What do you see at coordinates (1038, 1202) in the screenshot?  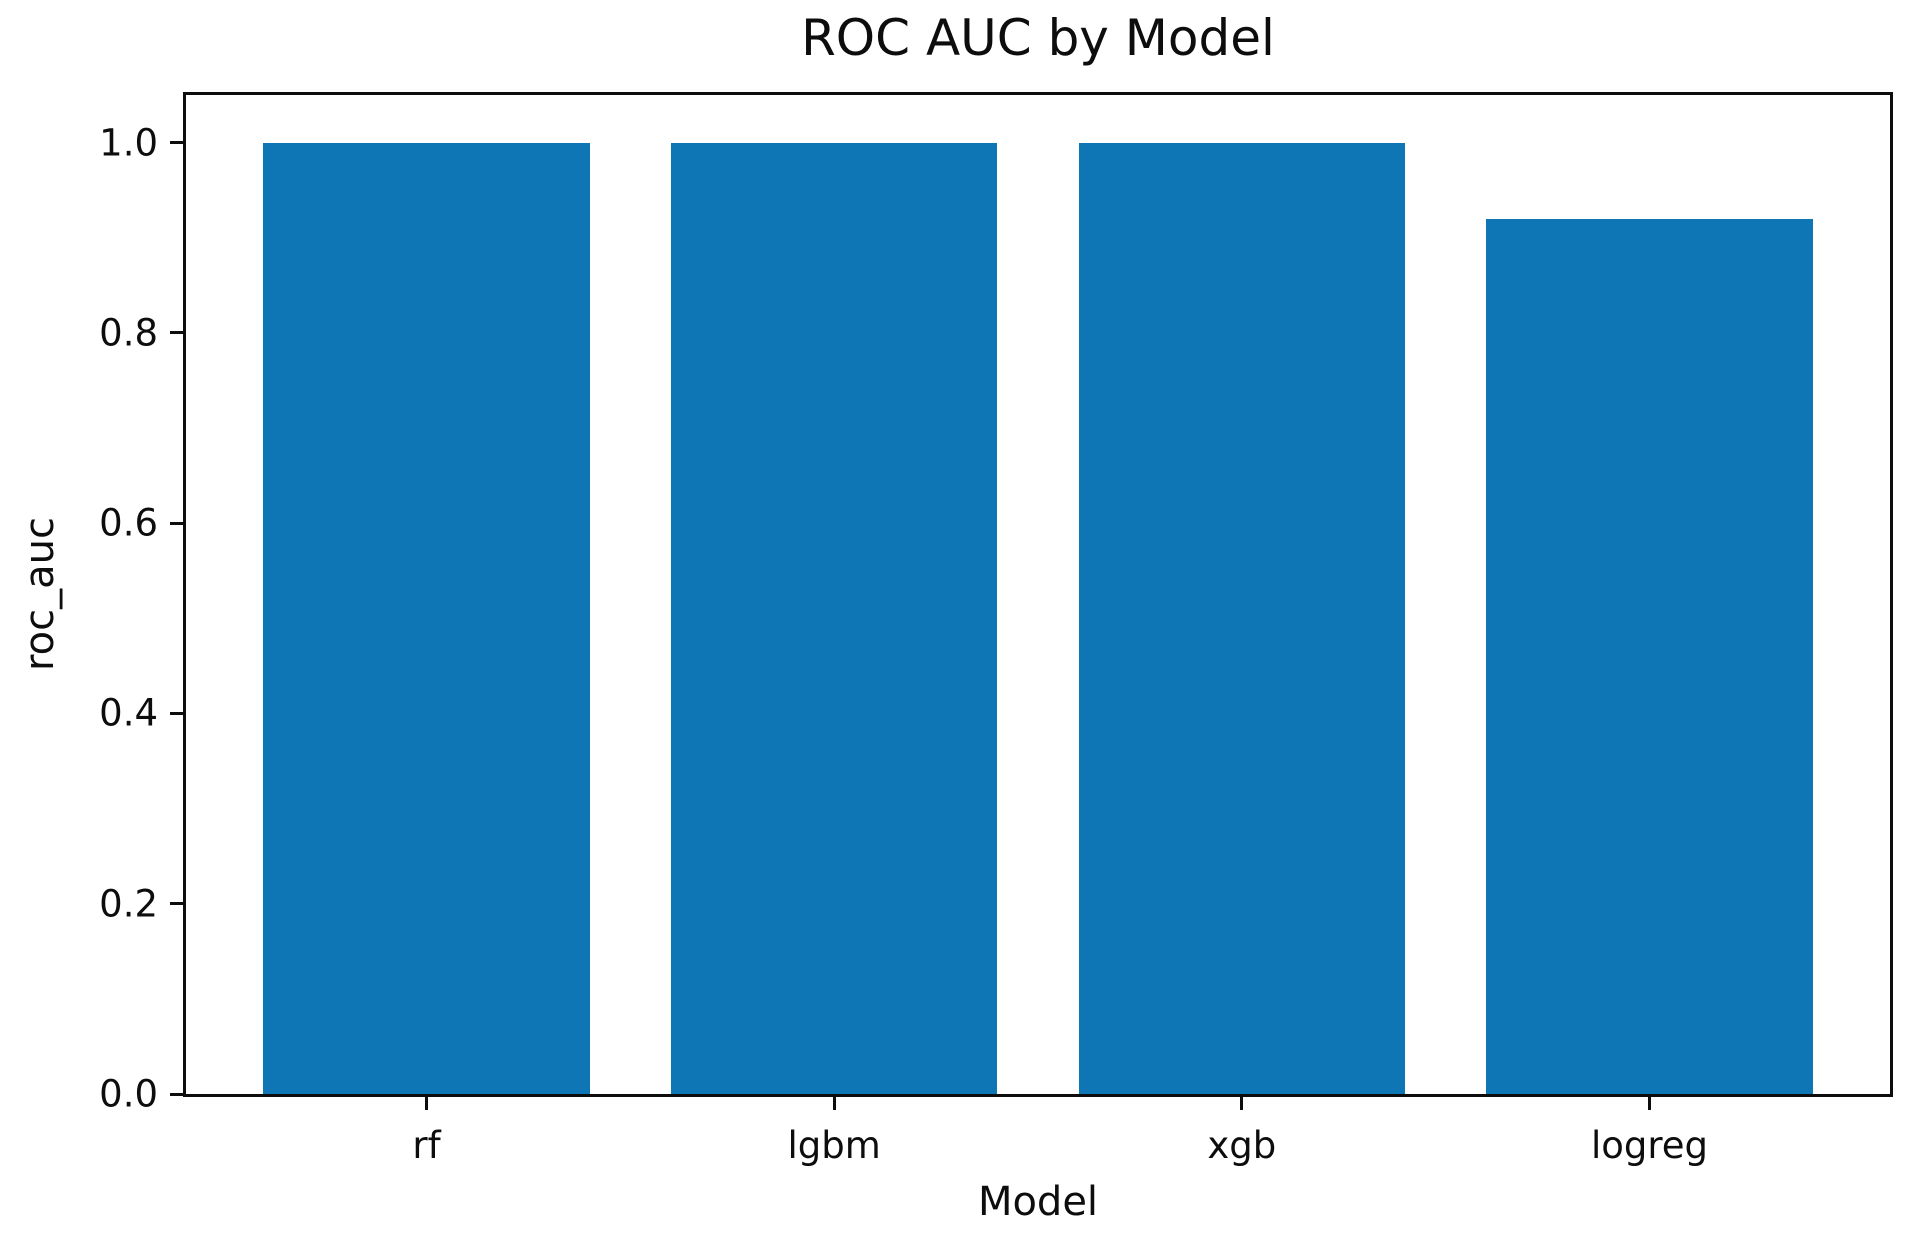 I see `x-axis-label: Model` at bounding box center [1038, 1202].